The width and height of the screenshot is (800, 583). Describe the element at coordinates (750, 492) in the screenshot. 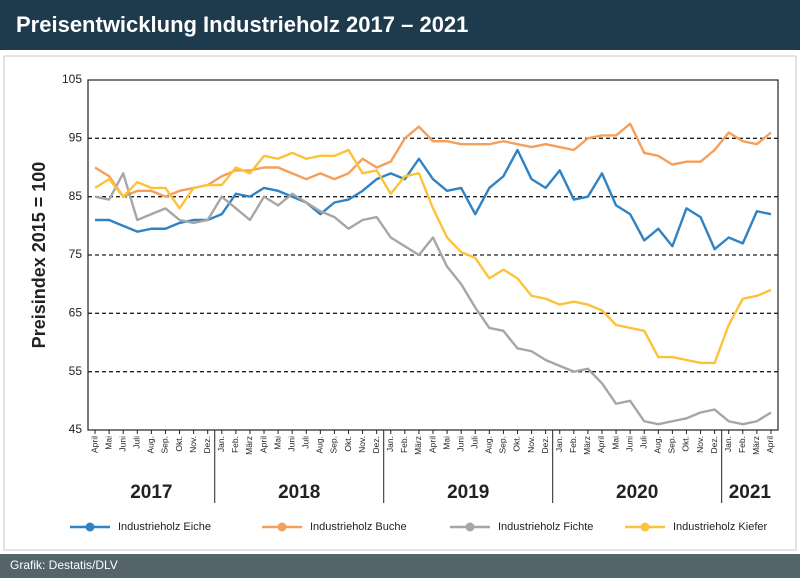

I see `year-label: 2021` at that location.